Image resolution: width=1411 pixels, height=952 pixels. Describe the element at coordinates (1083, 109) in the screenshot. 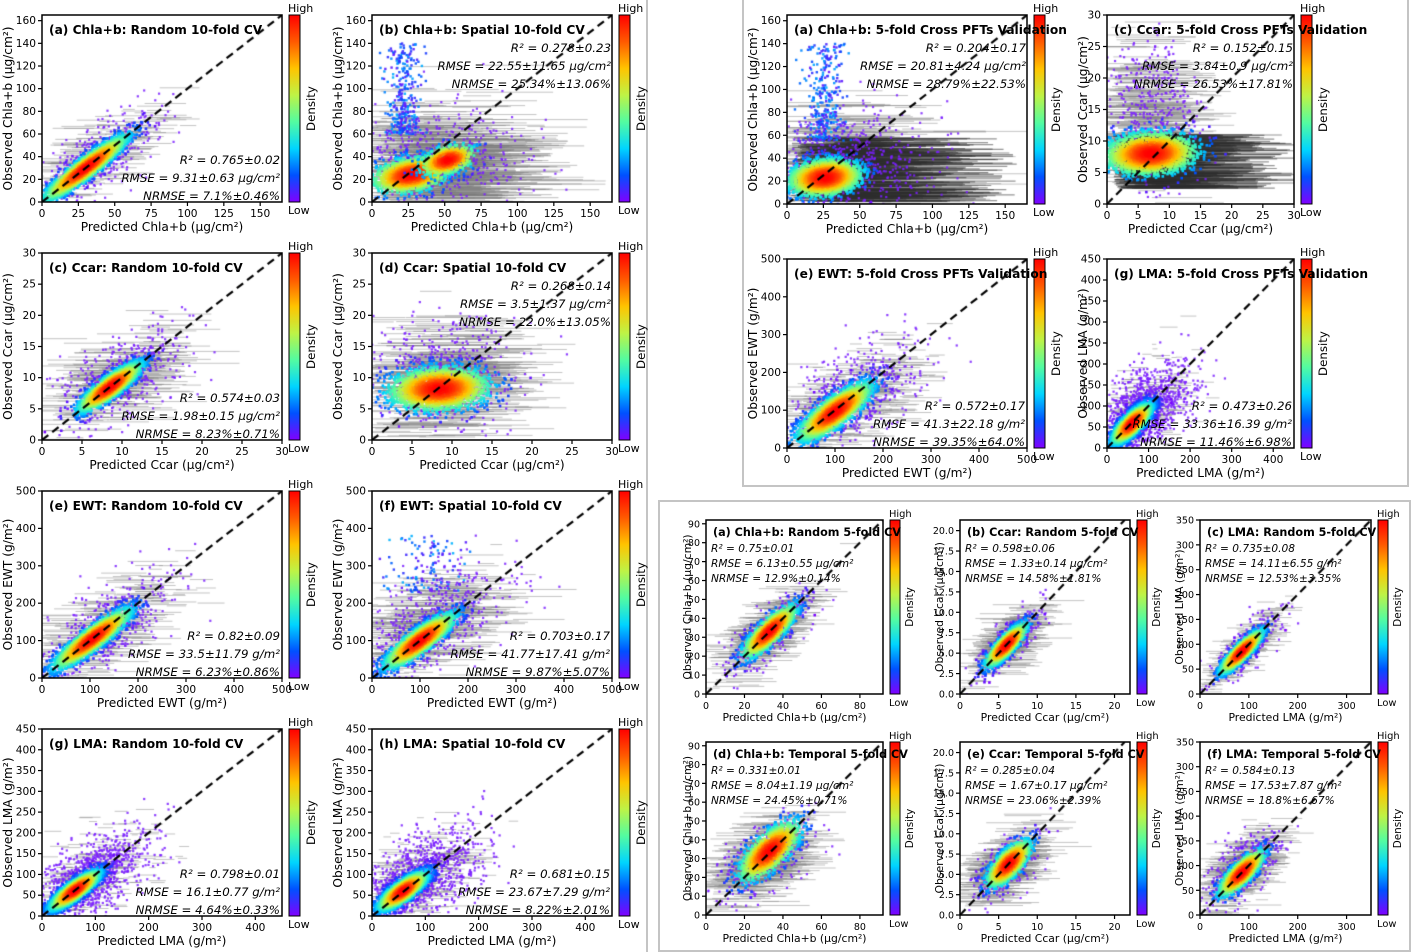

I see `y-axis-label: Observed Ccar (μg/cm²)` at that location.